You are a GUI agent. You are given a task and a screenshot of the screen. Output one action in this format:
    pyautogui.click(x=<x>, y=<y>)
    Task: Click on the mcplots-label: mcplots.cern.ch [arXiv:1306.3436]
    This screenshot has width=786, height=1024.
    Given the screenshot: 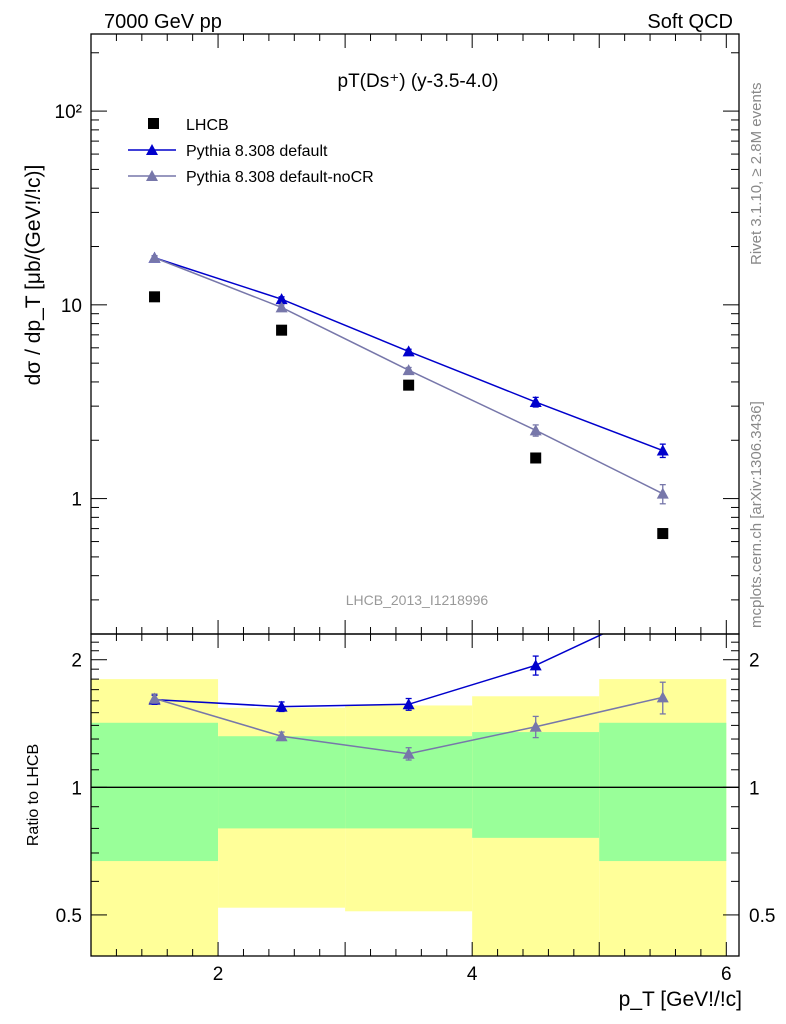 What is the action you would take?
    pyautogui.click(x=756, y=514)
    